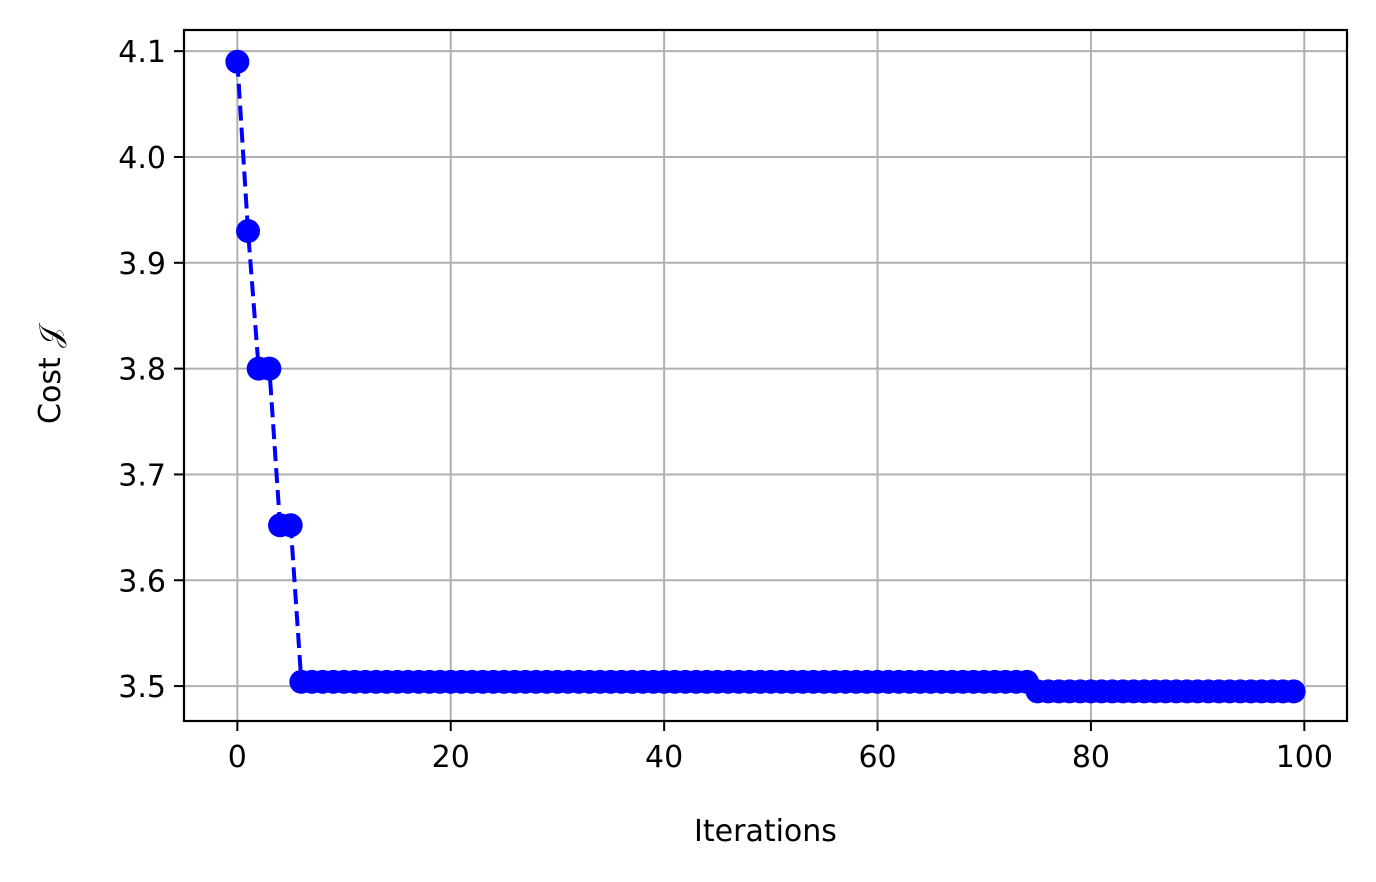 Image resolution: width=1376 pixels, height=882 pixels. I want to click on y-tick-label: 3.5, so click(142, 687).